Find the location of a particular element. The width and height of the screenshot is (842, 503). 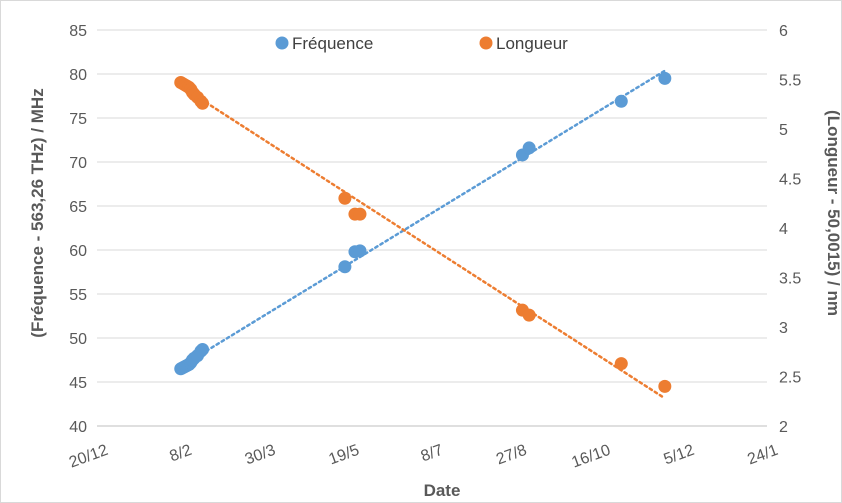

legend: Fréquence Longueur is located at coordinates (421, 43).